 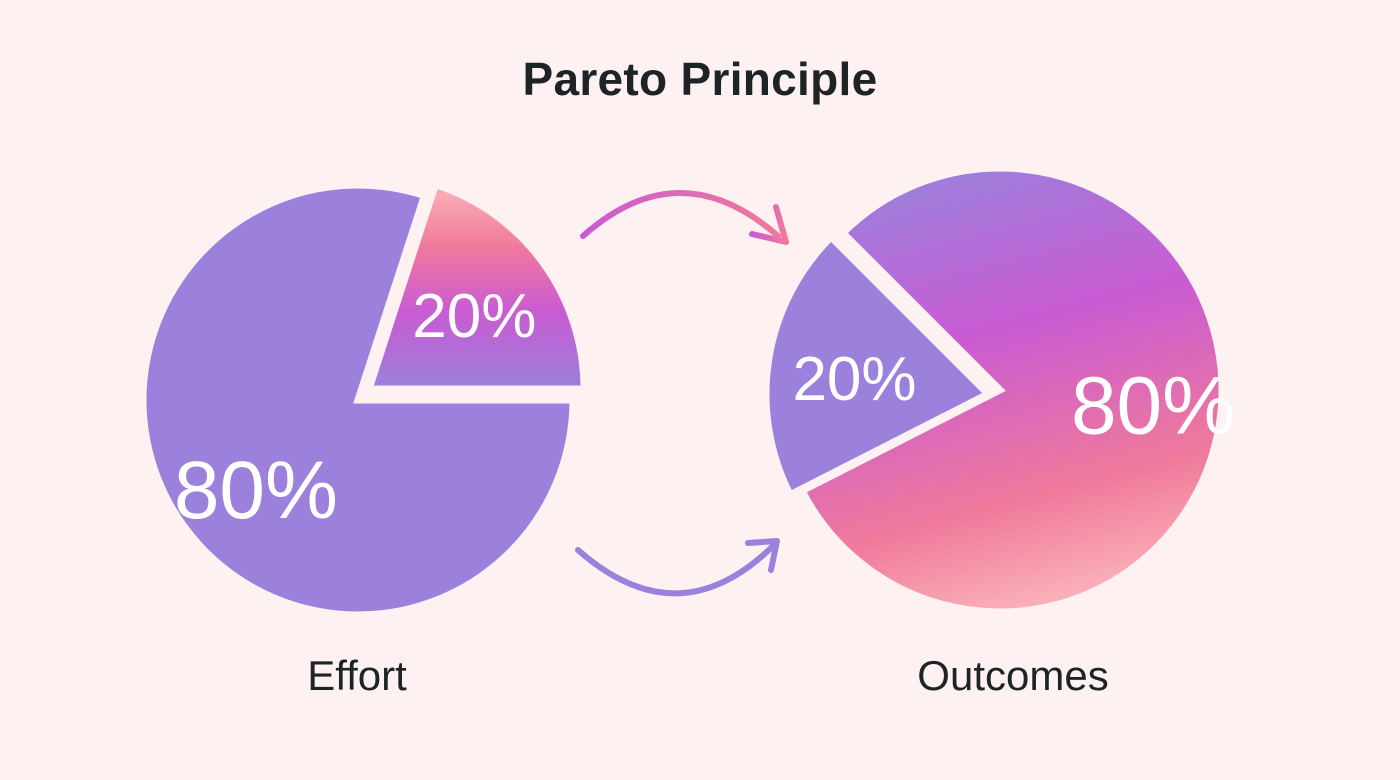 What do you see at coordinates (1013, 675) in the screenshot?
I see `outcomes-caption: Outcomes` at bounding box center [1013, 675].